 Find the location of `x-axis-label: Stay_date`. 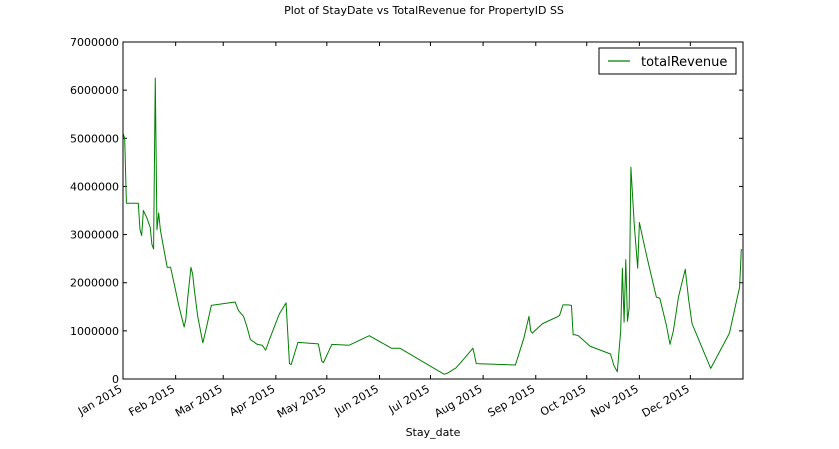

x-axis-label: Stay_date is located at coordinates (433, 432).